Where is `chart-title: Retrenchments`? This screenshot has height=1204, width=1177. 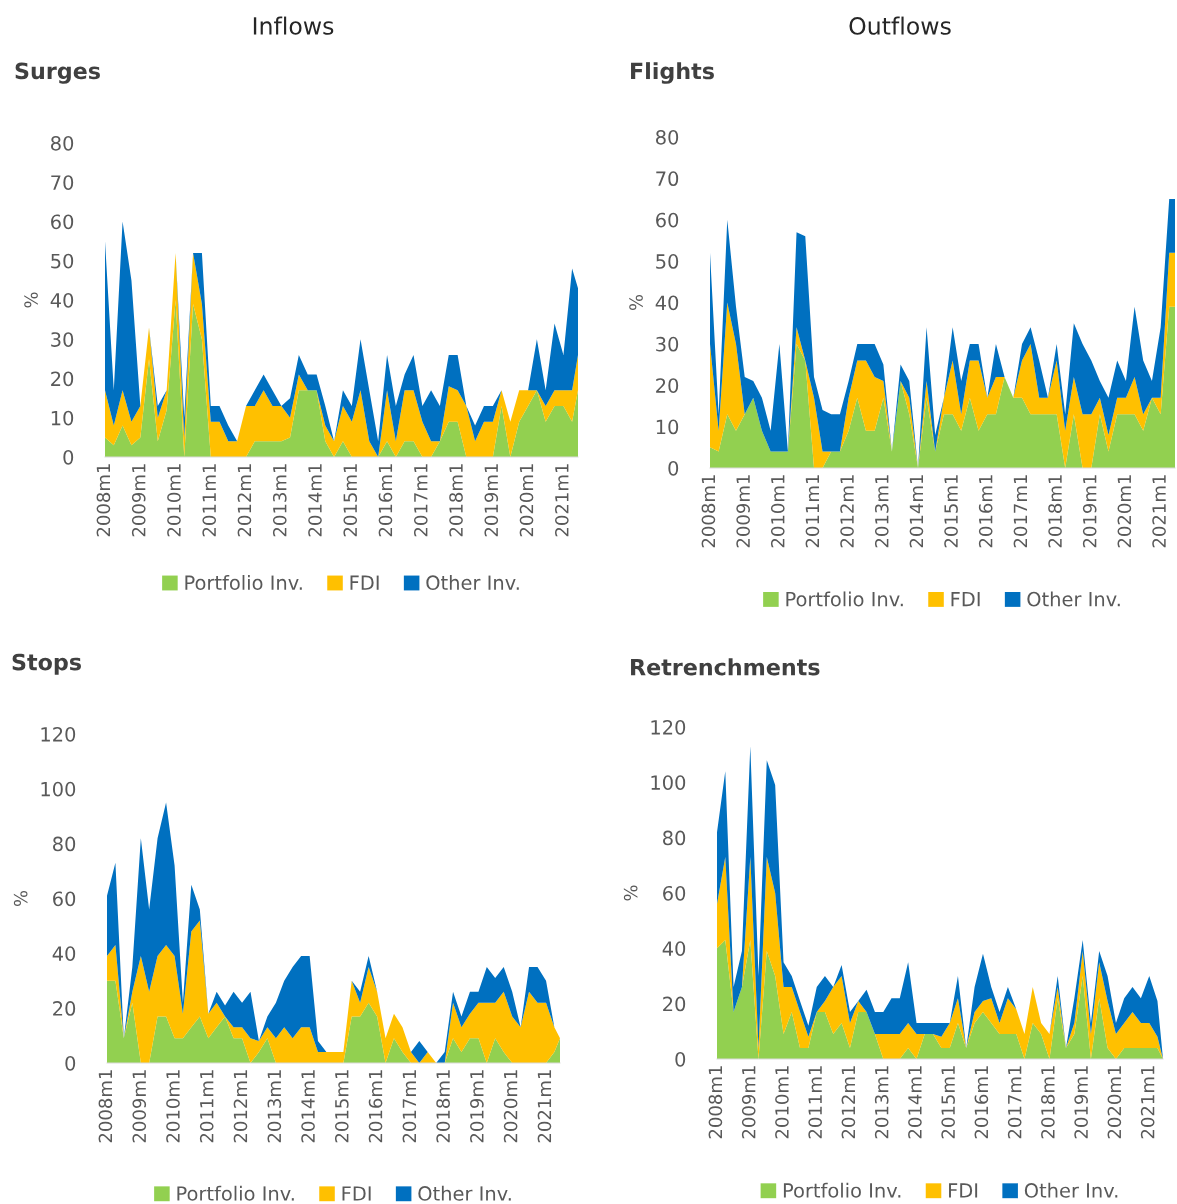 chart-title: Retrenchments is located at coordinates (725, 667).